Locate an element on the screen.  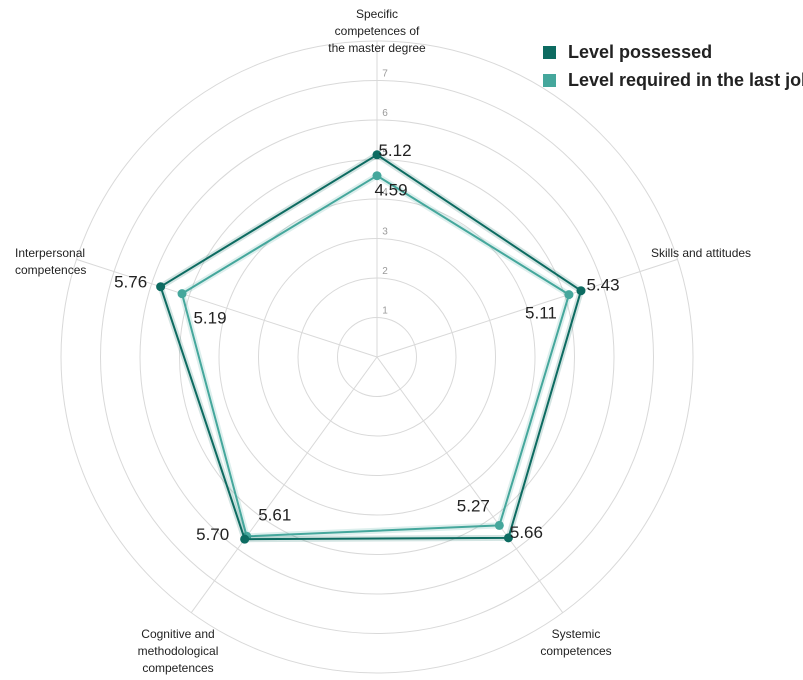
tick-label: 7 is located at coordinates (385, 74).